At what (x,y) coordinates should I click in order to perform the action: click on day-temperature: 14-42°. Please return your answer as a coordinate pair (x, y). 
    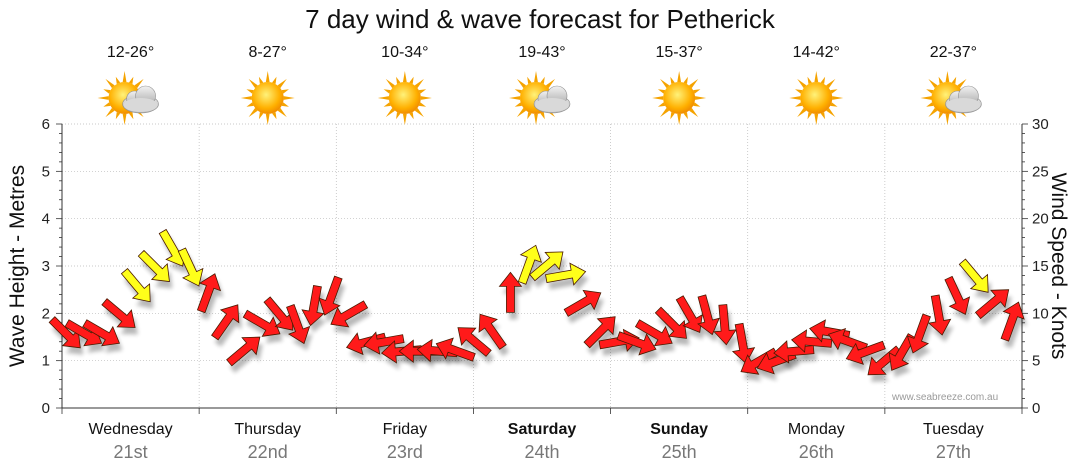
    Looking at the image, I should click on (816, 52).